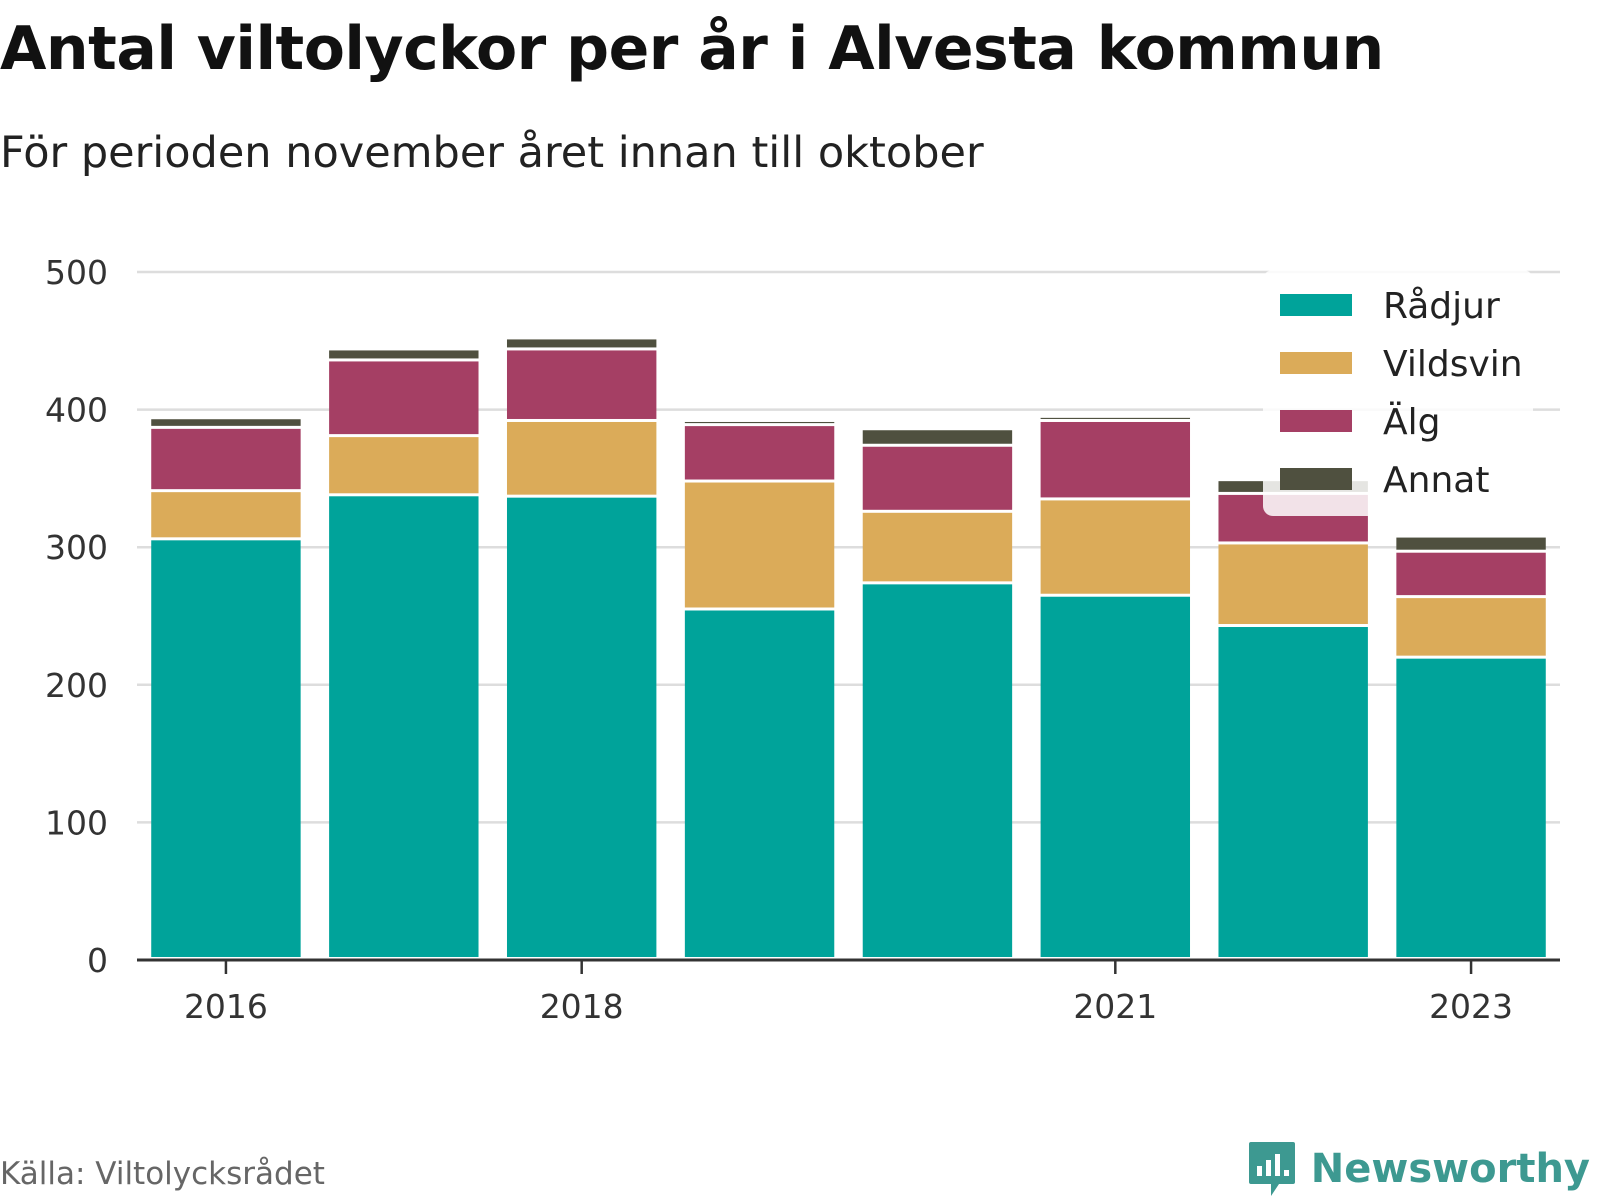 The image size is (1600, 1200). I want to click on x-tick-label: 2021, so click(1115, 1006).